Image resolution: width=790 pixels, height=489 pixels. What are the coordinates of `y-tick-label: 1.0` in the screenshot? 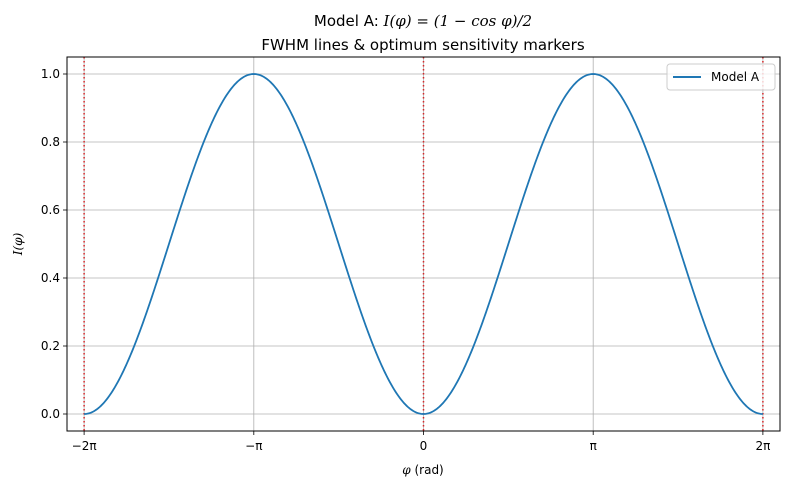 It's located at (50, 74).